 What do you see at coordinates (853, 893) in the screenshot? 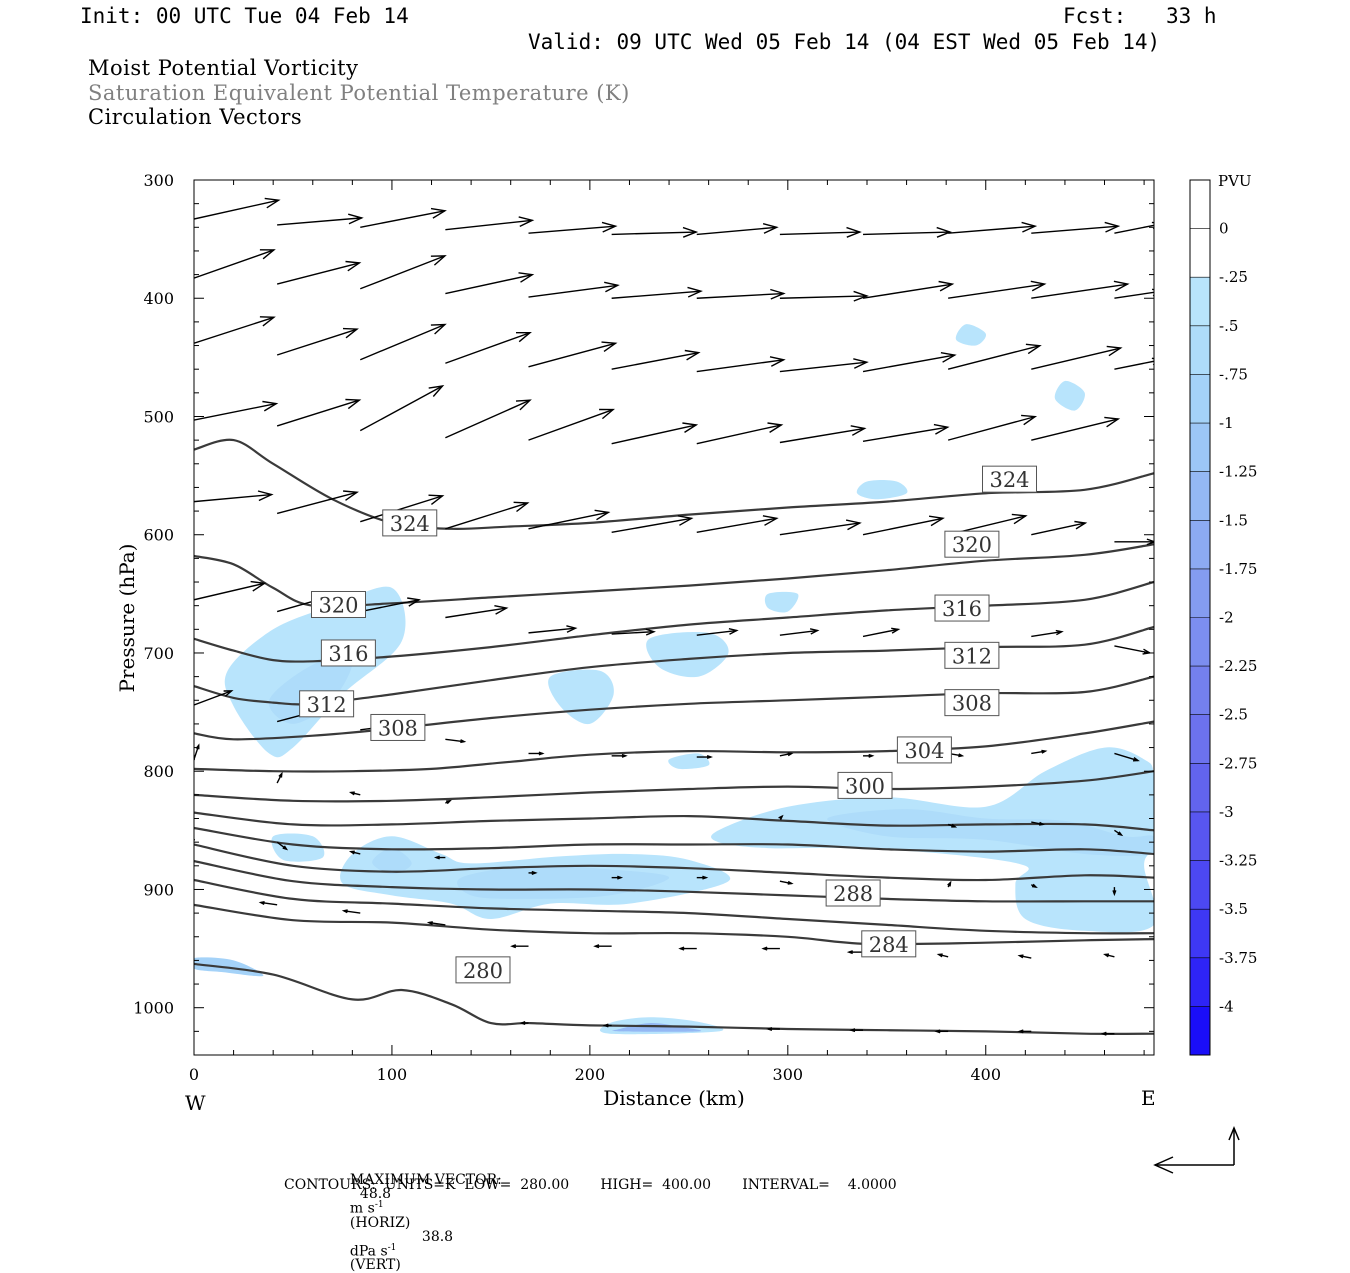
I see `isentrope-label-15: 288` at bounding box center [853, 893].